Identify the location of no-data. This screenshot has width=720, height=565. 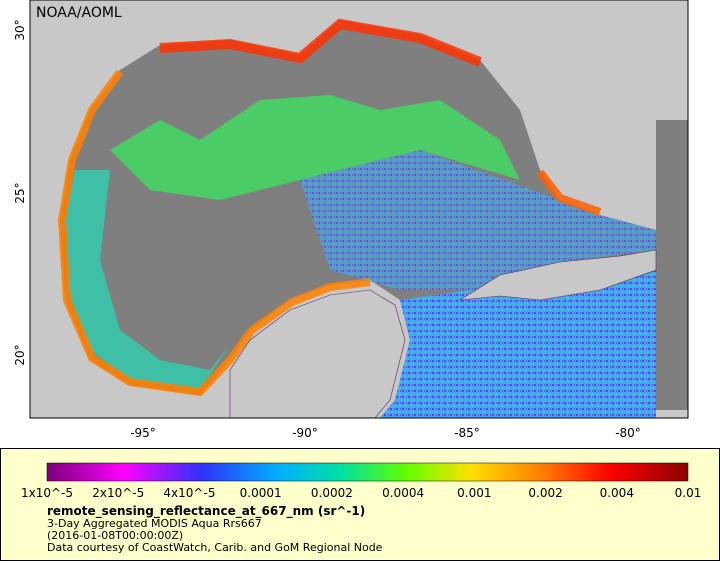
(672, 265).